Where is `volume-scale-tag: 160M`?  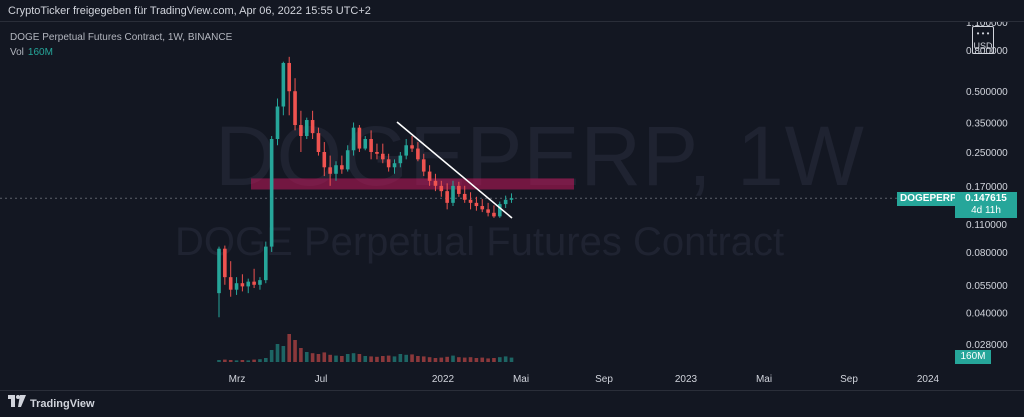 volume-scale-tag: 160M is located at coordinates (973, 357).